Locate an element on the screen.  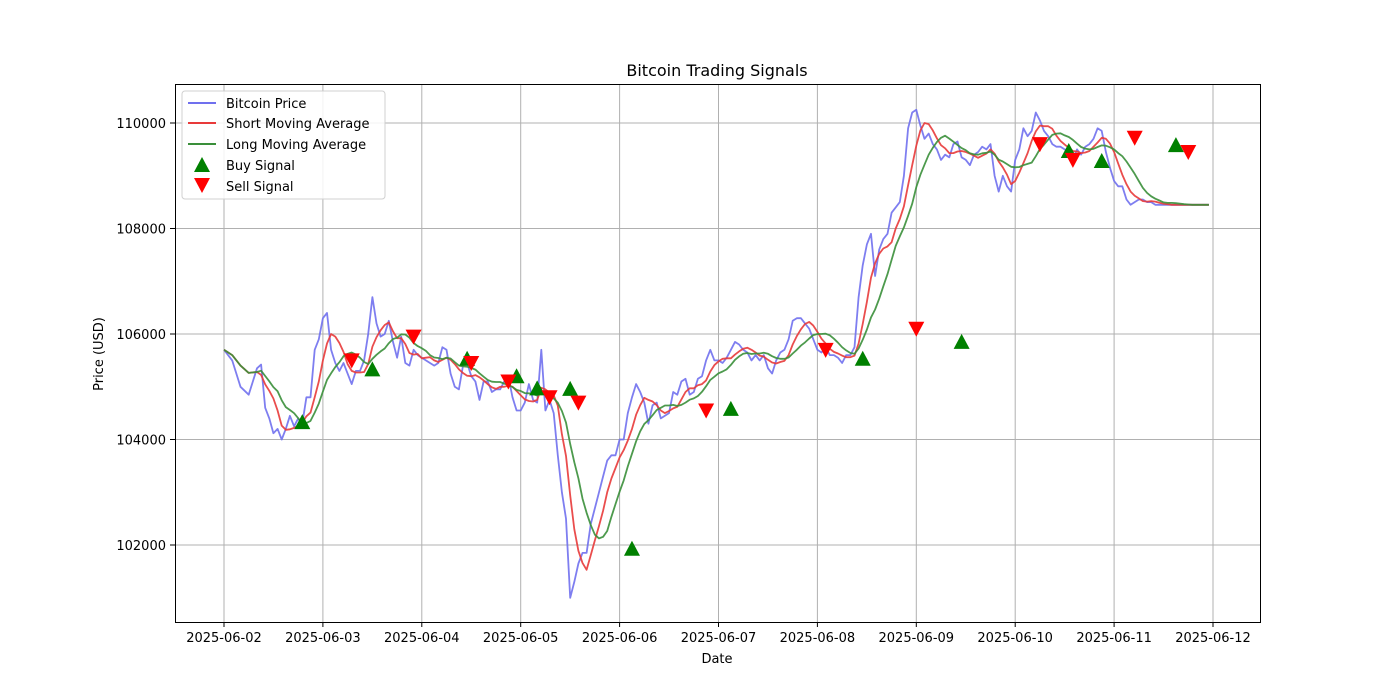
y-tick-label: 106000 is located at coordinates (141, 335).